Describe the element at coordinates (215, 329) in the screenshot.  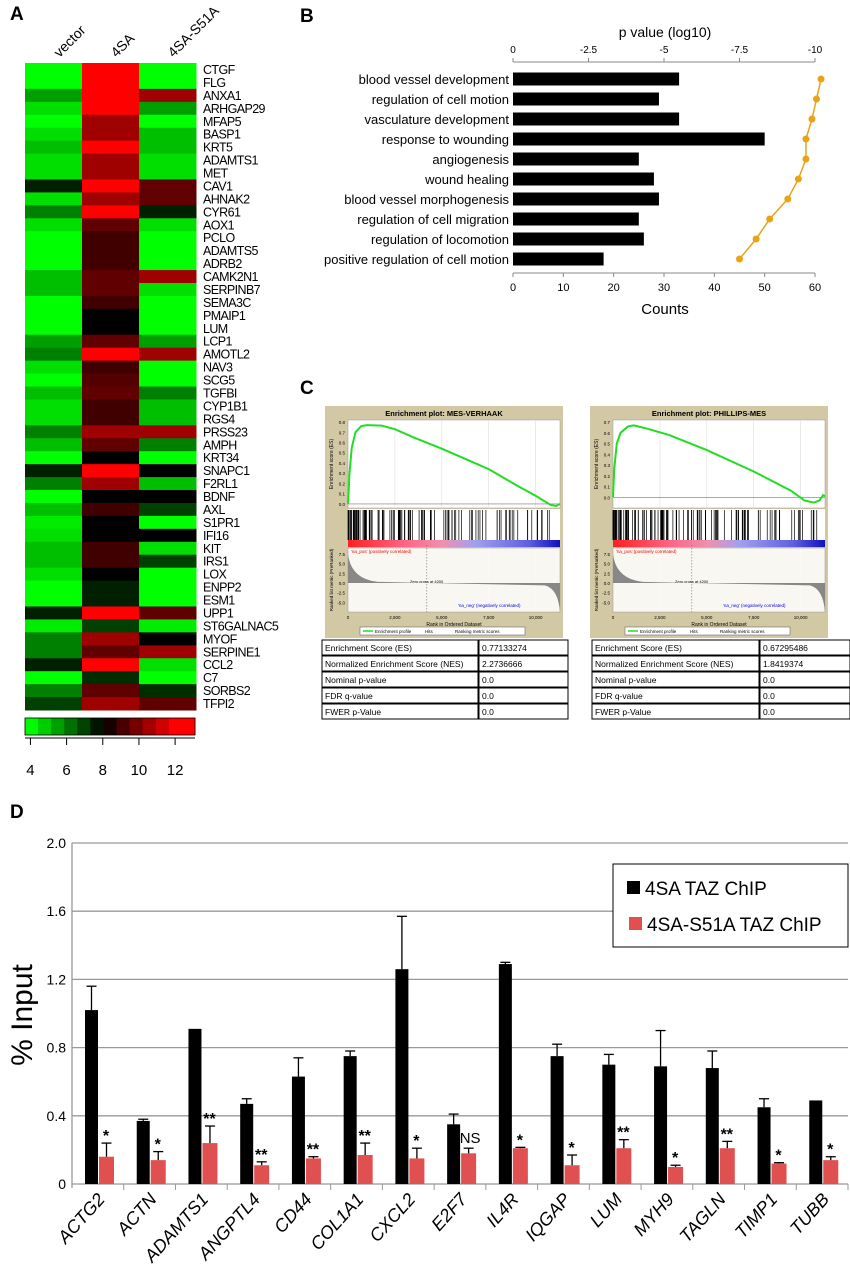
I see `heatmap-gene-label: LUM` at that location.